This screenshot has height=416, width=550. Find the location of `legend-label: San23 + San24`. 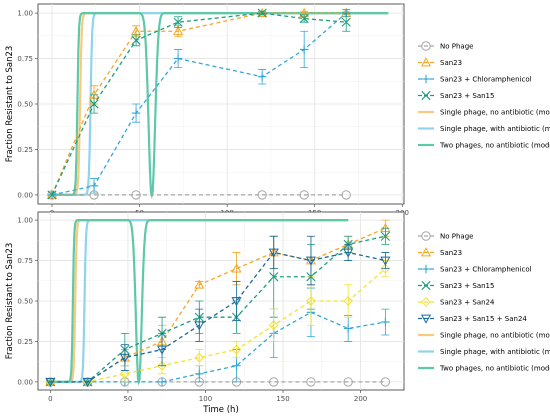

legend-label: San23 + San24 is located at coordinates (467, 303).